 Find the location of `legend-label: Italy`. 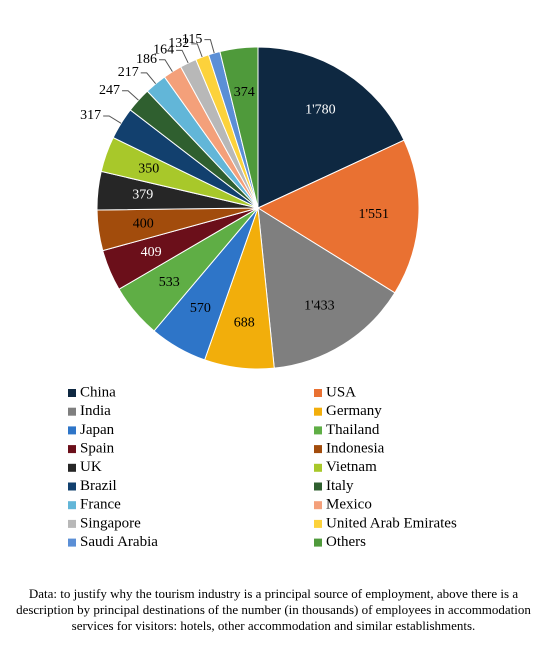

legend-label: Italy is located at coordinates (340, 486).